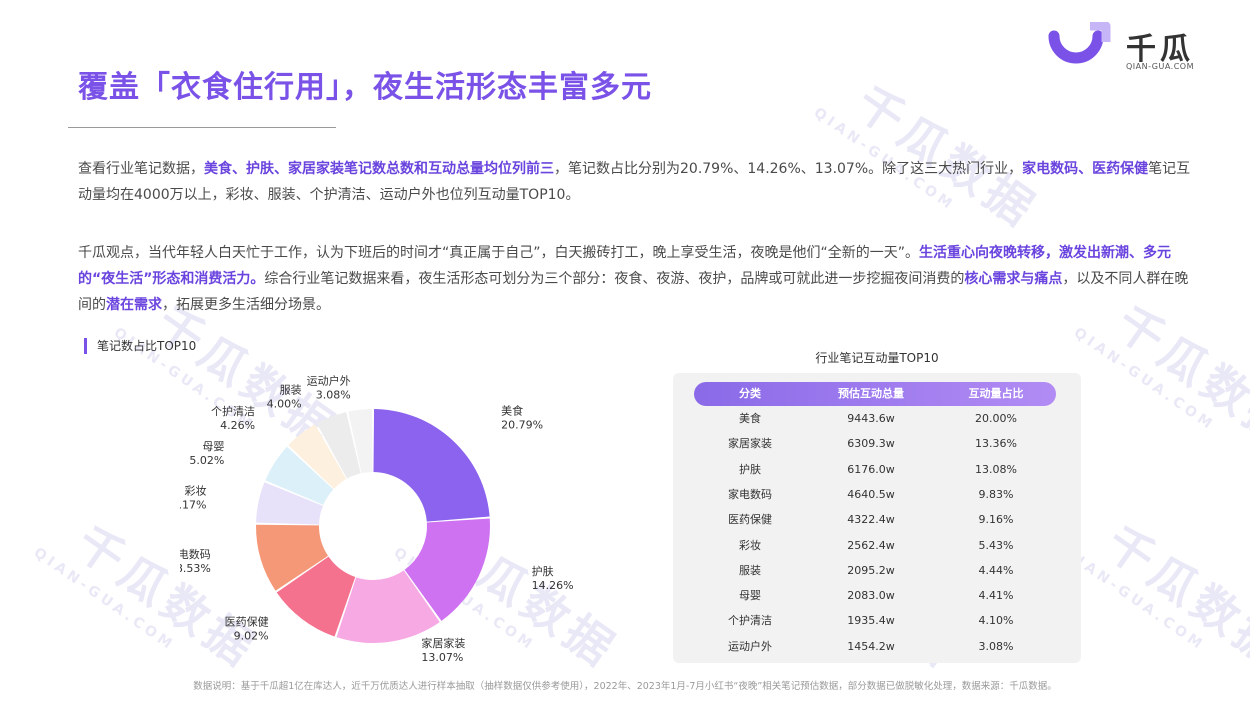 The height and width of the screenshot is (703, 1250). Describe the element at coordinates (251, 635) in the screenshot. I see `slice-value-label: 9.02%` at that location.